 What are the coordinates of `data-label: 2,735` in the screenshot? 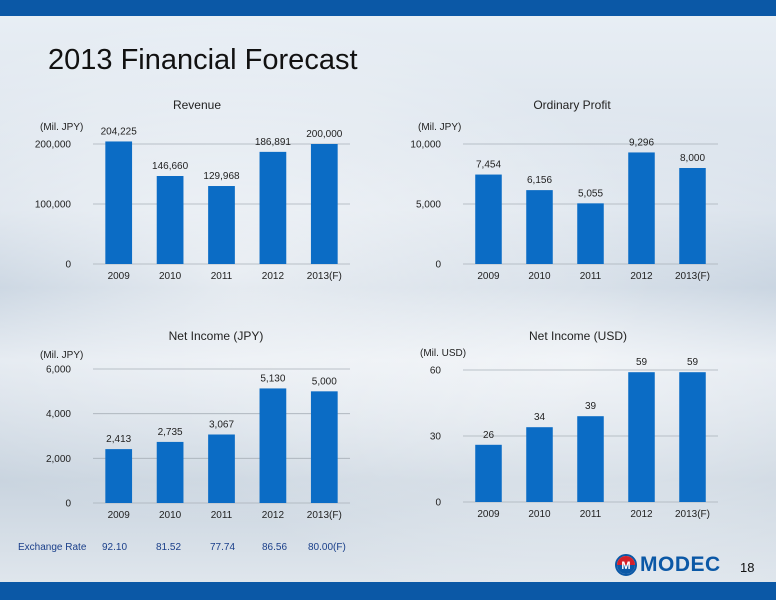 It's located at (170, 432).